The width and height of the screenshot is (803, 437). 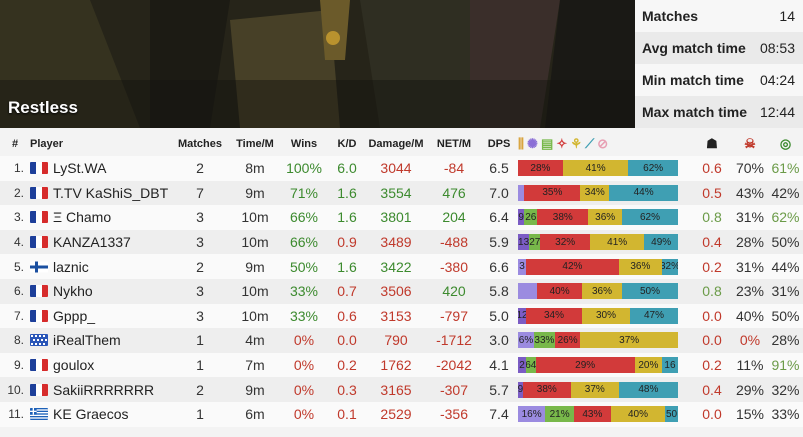 I want to click on player-name: Nykho, so click(x=100, y=291).